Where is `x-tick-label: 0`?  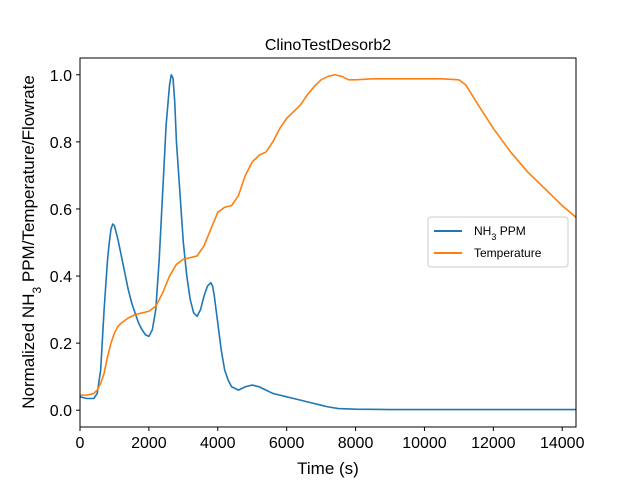 x-tick-label: 0 is located at coordinates (80, 443).